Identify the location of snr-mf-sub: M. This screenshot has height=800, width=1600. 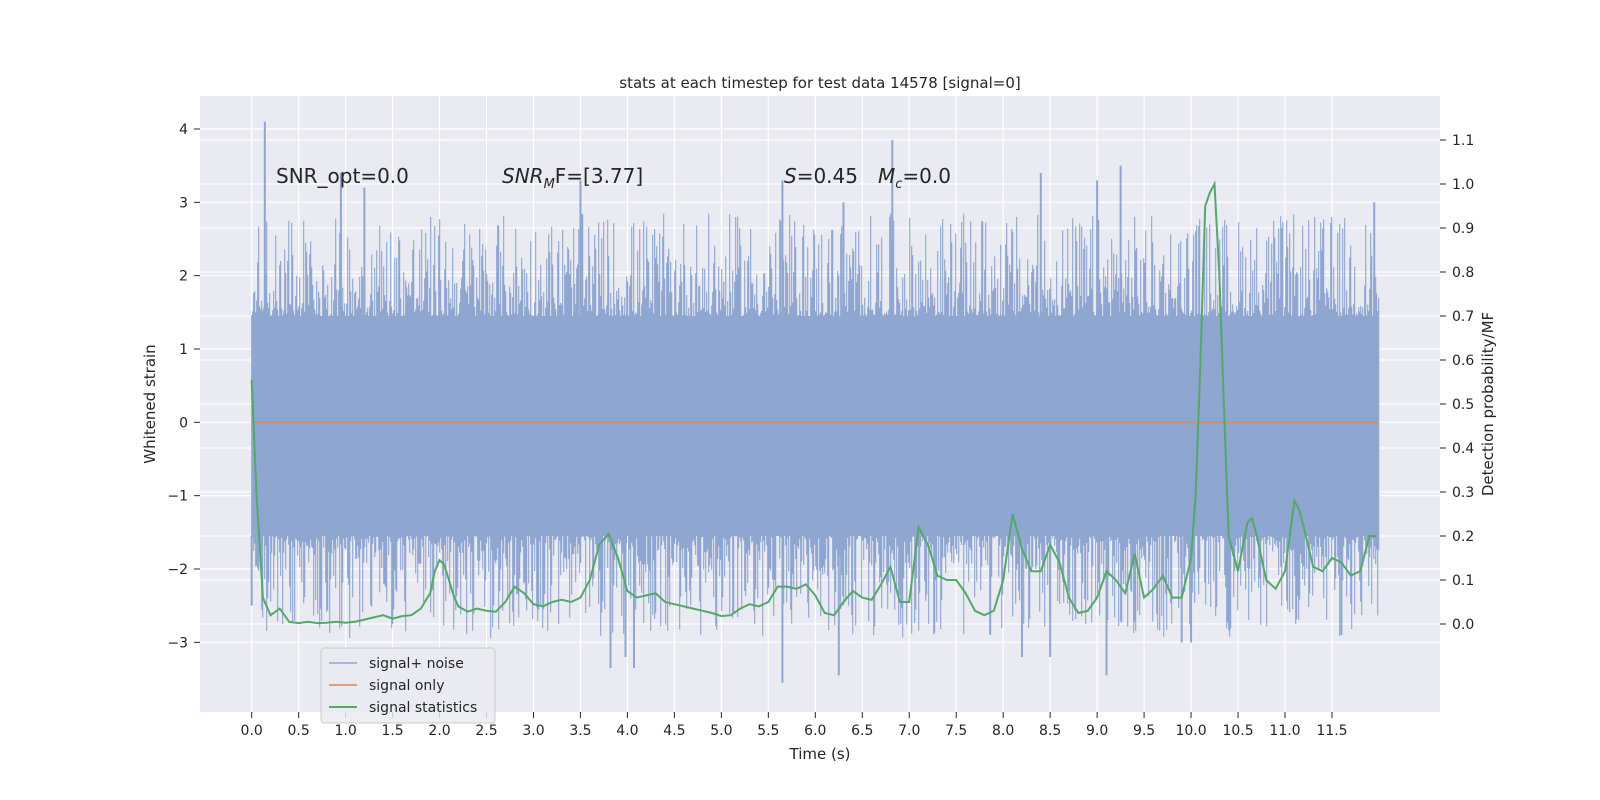
(549, 184).